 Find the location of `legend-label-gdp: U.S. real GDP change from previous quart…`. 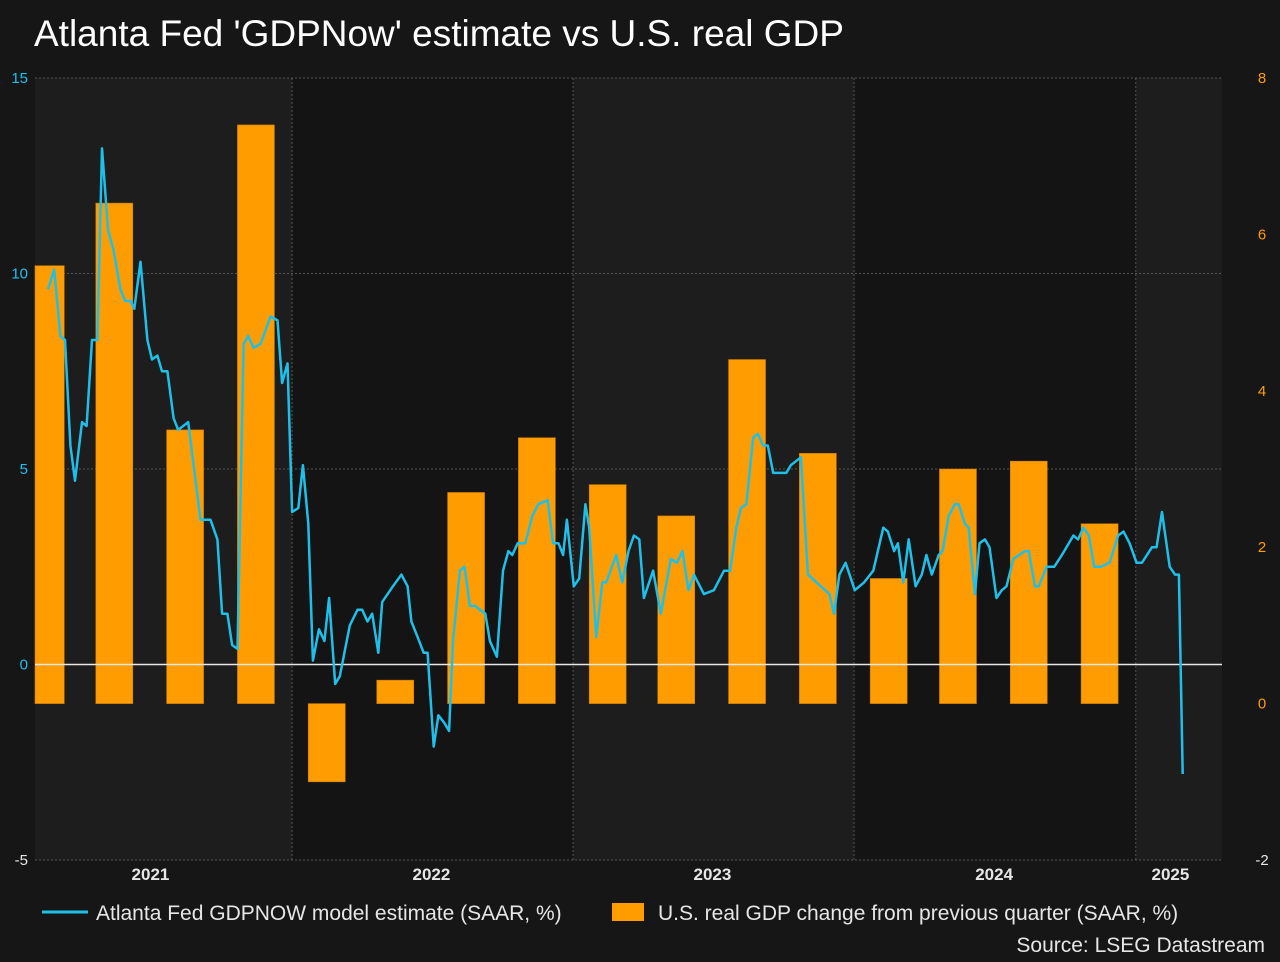

legend-label-gdp: U.S. real GDP change from previous quart… is located at coordinates (918, 913).